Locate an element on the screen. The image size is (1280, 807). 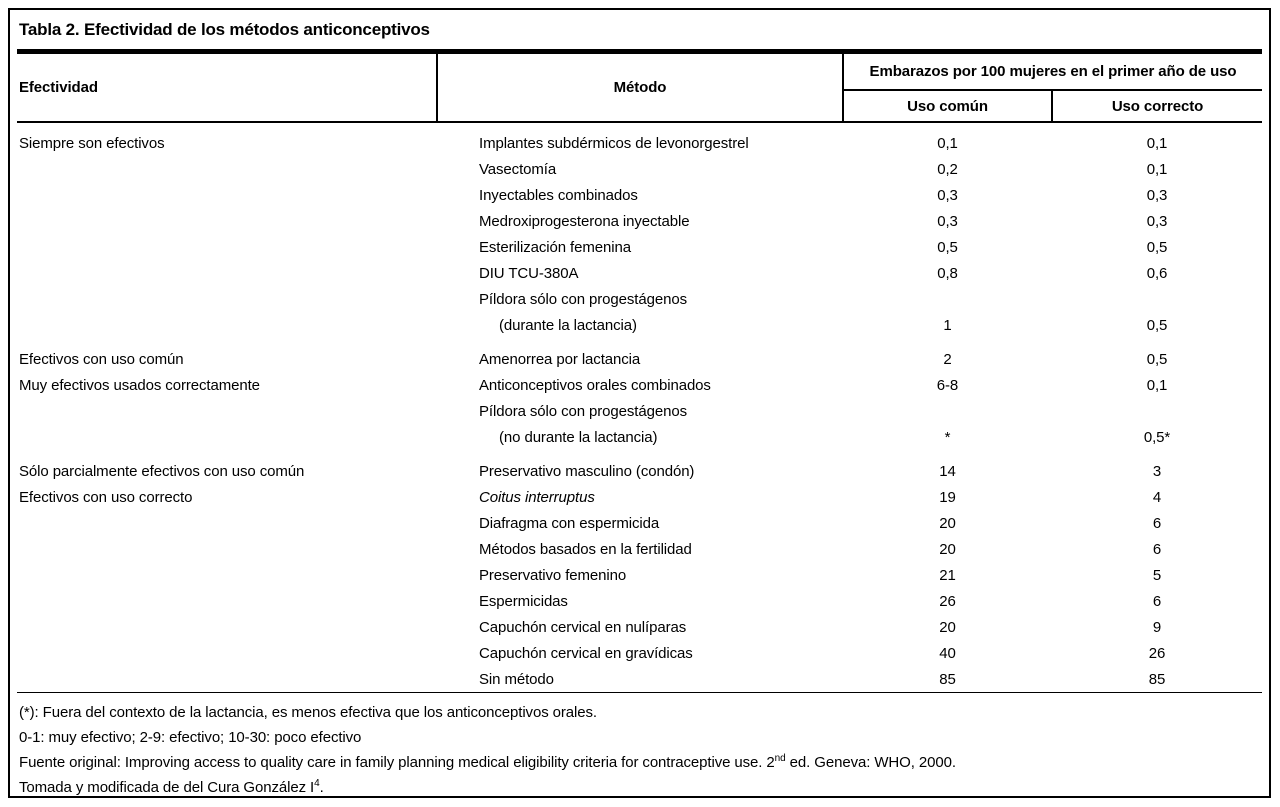
common-use-value-cell: 0,8 is located at coordinates (947, 273).